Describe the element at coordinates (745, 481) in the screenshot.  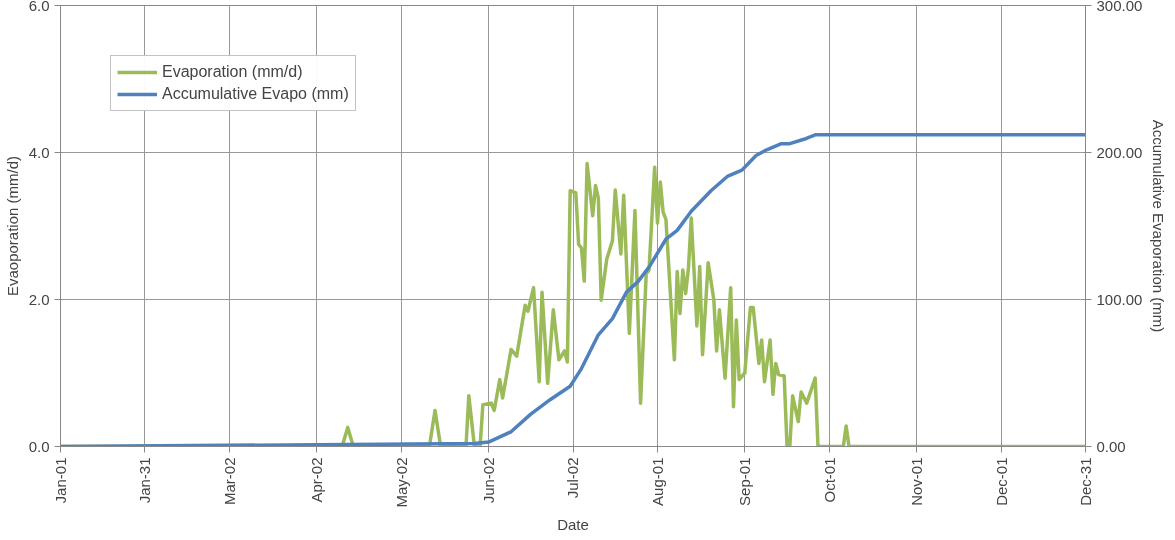
I see `x-tick-label: Sep-01` at that location.